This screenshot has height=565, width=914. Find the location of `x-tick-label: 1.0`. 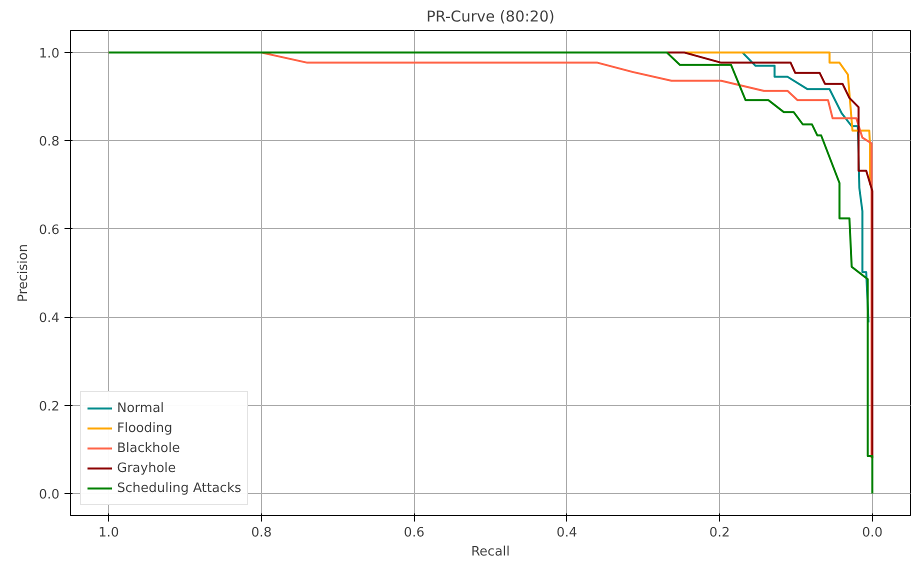

x-tick-label: 1.0 is located at coordinates (109, 533).